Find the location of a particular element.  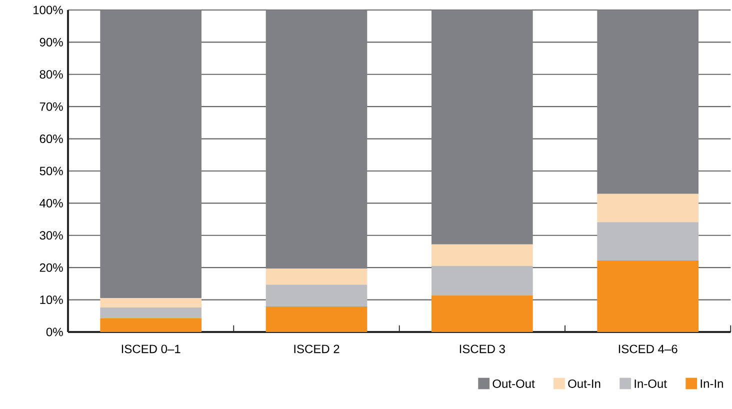

y-tick-label: 20% is located at coordinates (51, 267).